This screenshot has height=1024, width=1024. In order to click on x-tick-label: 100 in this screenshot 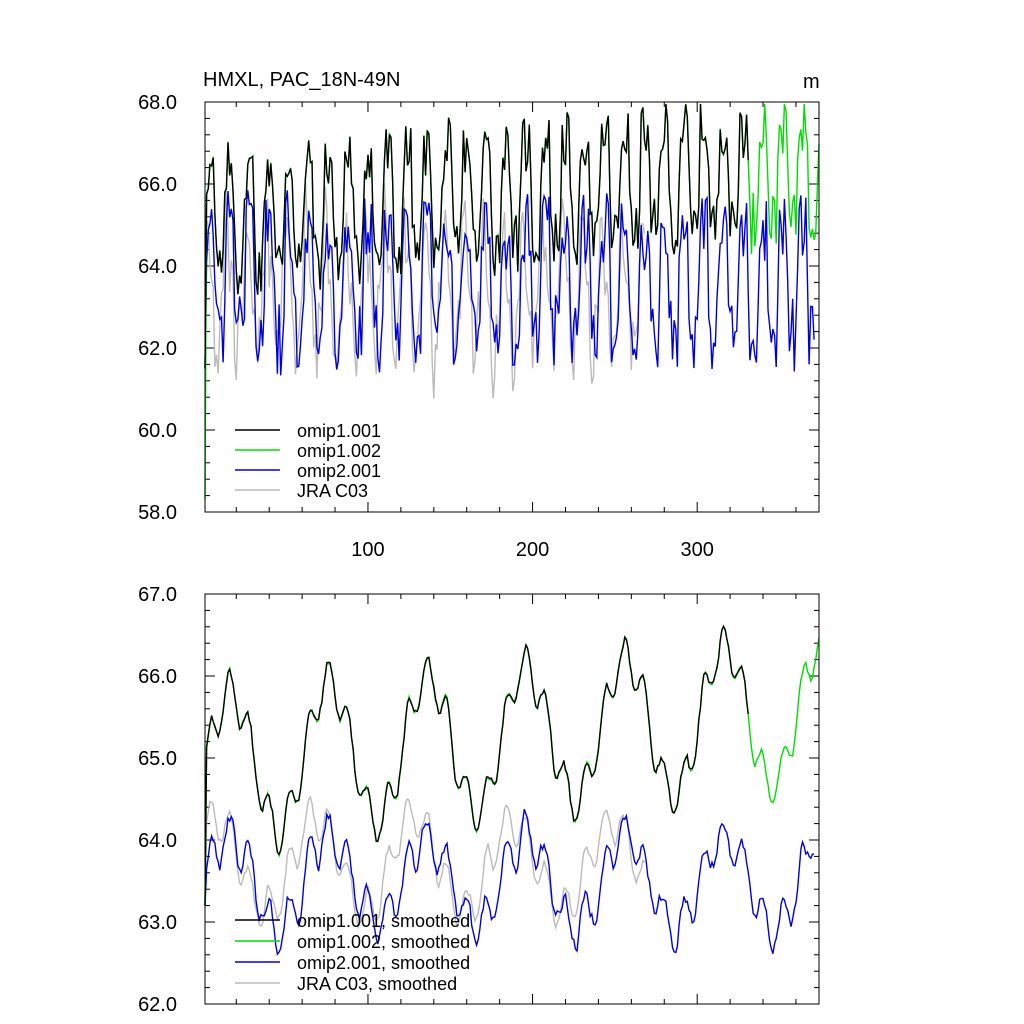, I will do `click(367, 550)`.